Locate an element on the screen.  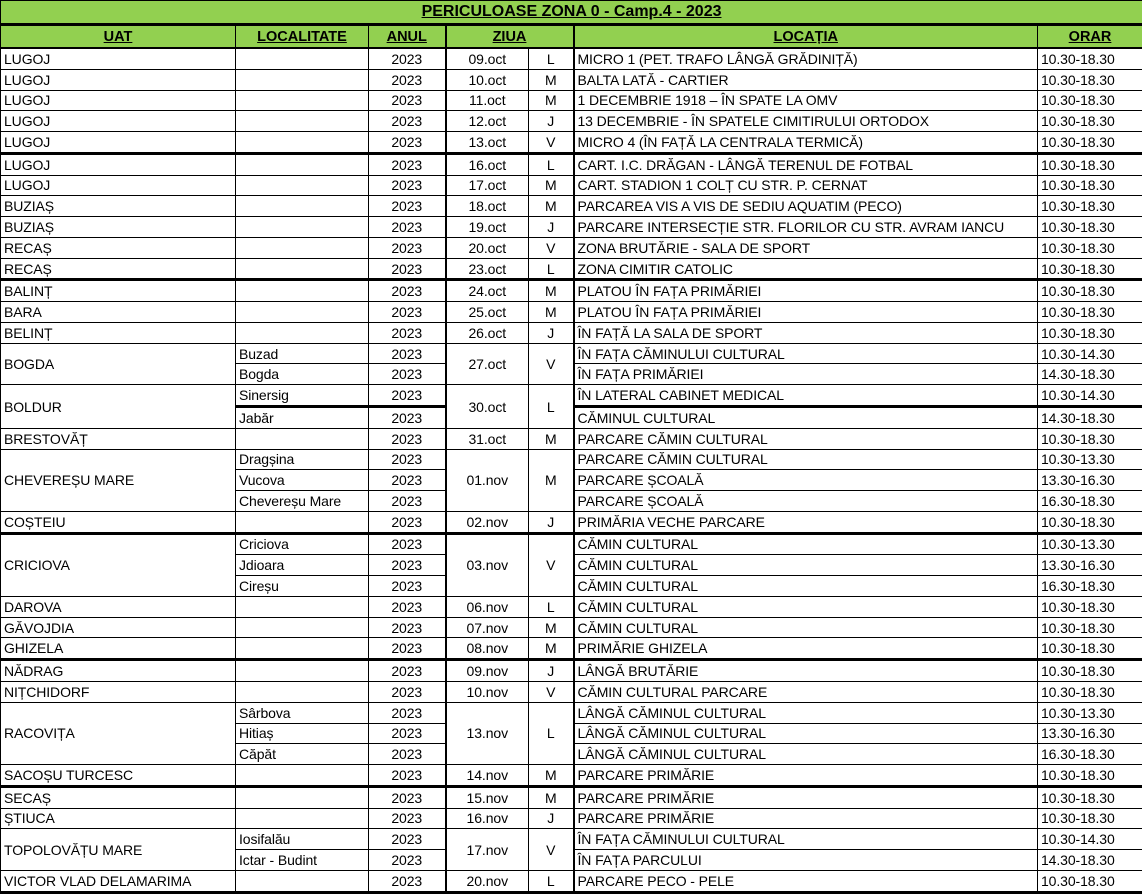
cell-uat: ȘTIUCA is located at coordinates (118, 818).